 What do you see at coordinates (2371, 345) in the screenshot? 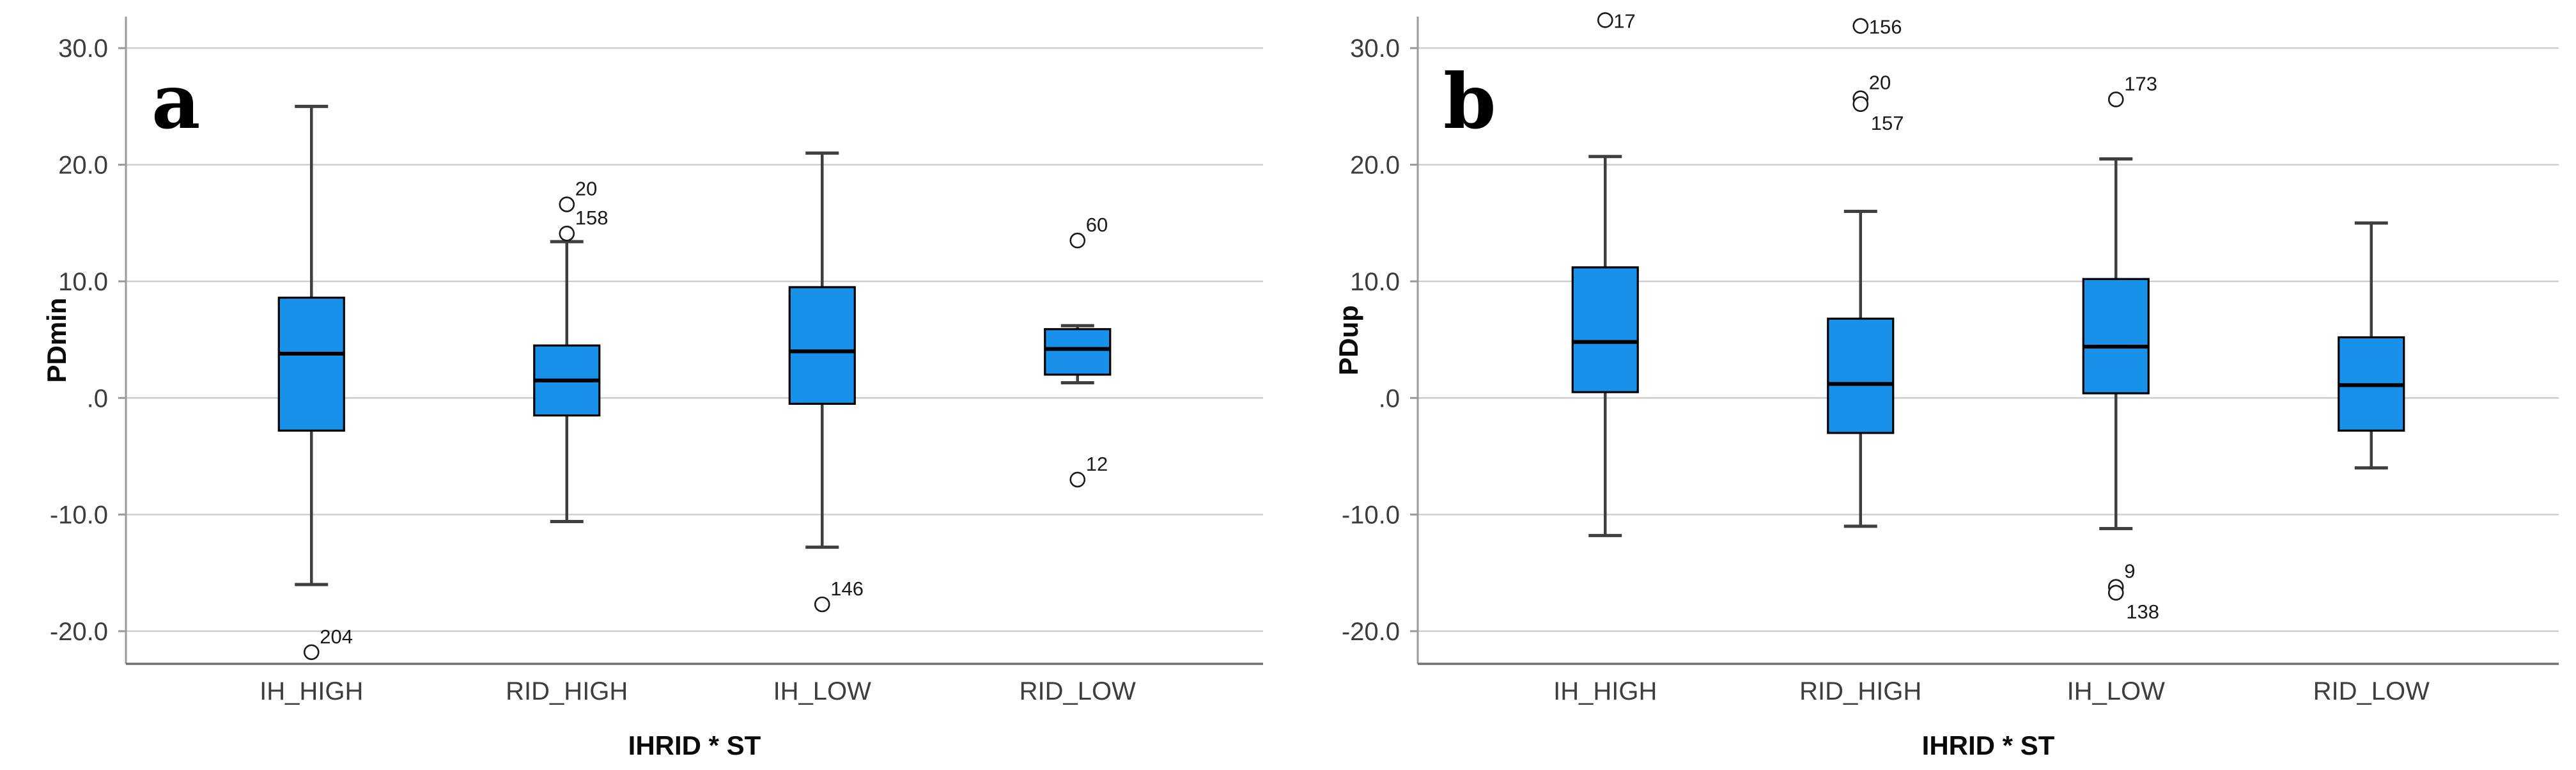
I see `boxplot-group-RID_LOW` at bounding box center [2371, 345].